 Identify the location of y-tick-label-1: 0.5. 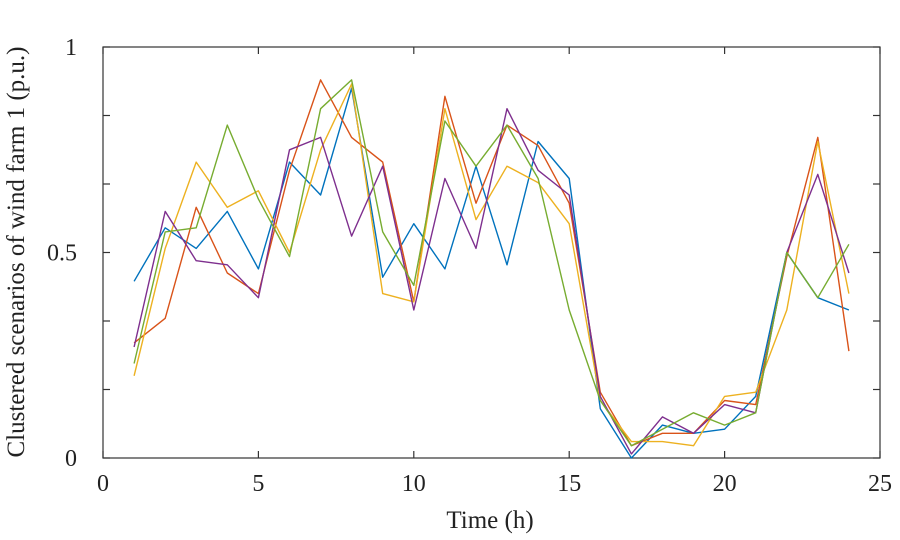
(62, 254).